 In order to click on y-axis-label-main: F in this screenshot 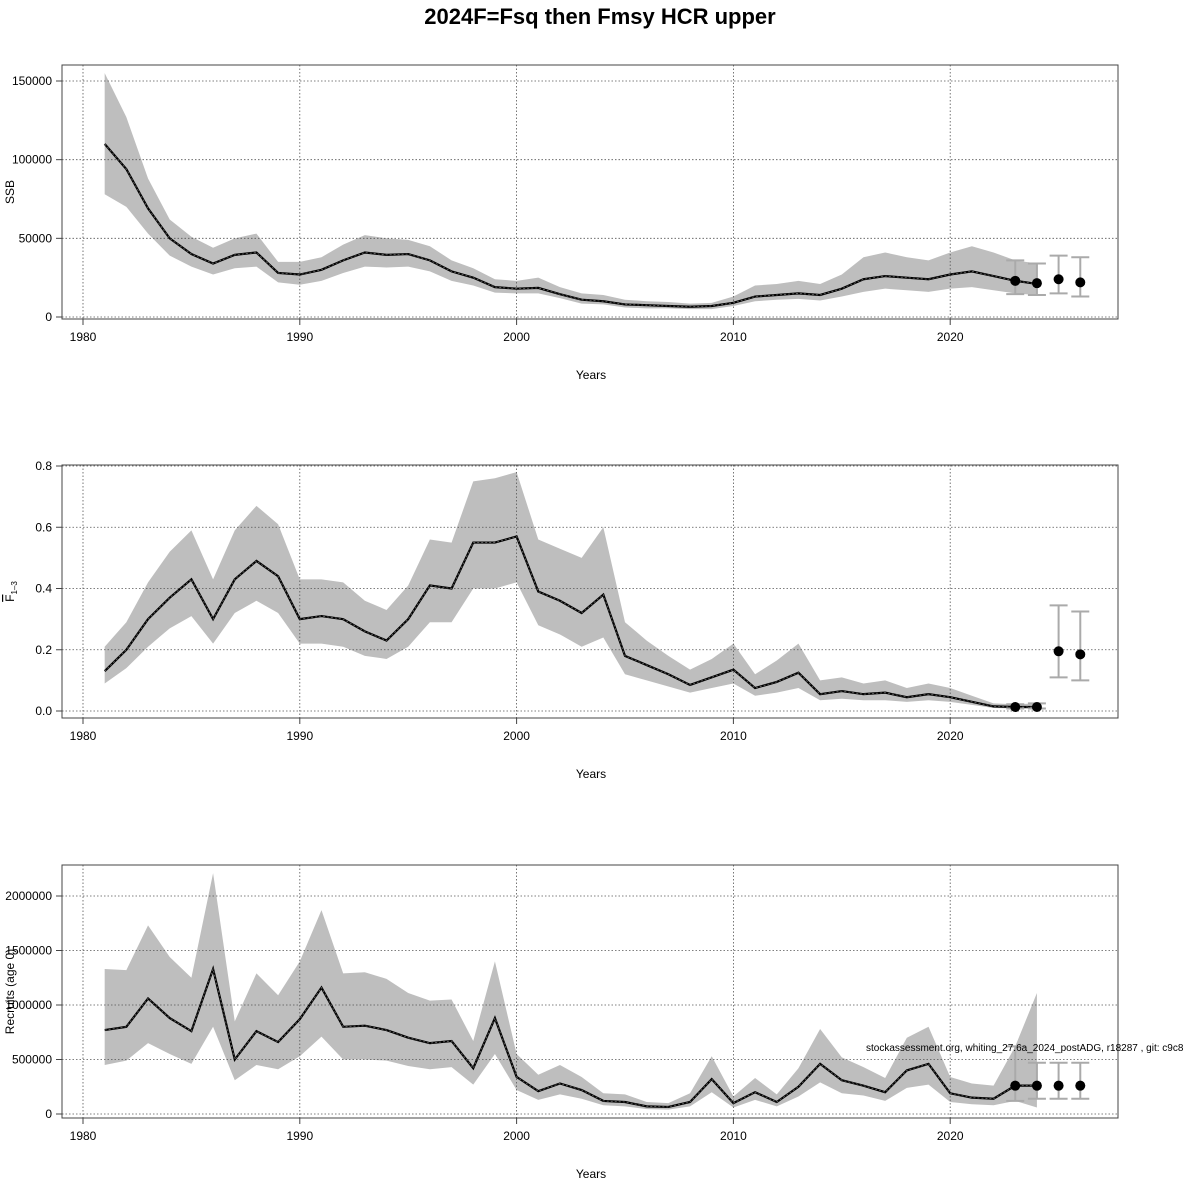, I will do `click(10, 598)`.